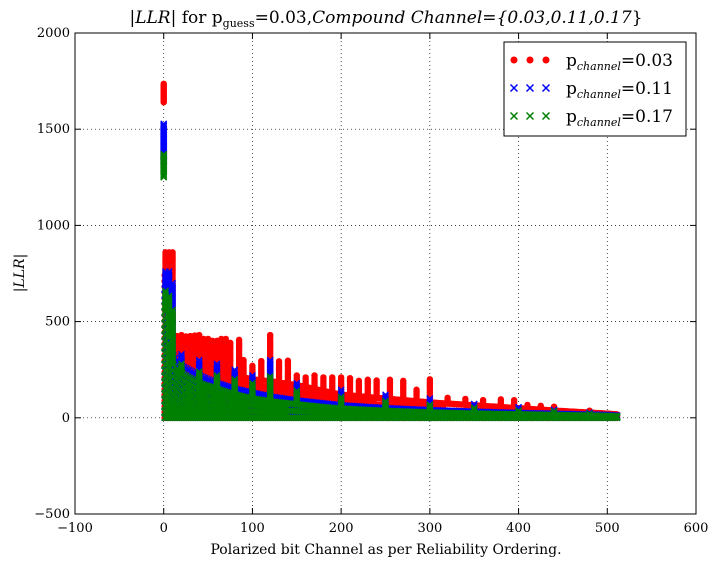  Describe the element at coordinates (20, 273) in the screenshot. I see `y-axis-label: |LLR|` at that location.